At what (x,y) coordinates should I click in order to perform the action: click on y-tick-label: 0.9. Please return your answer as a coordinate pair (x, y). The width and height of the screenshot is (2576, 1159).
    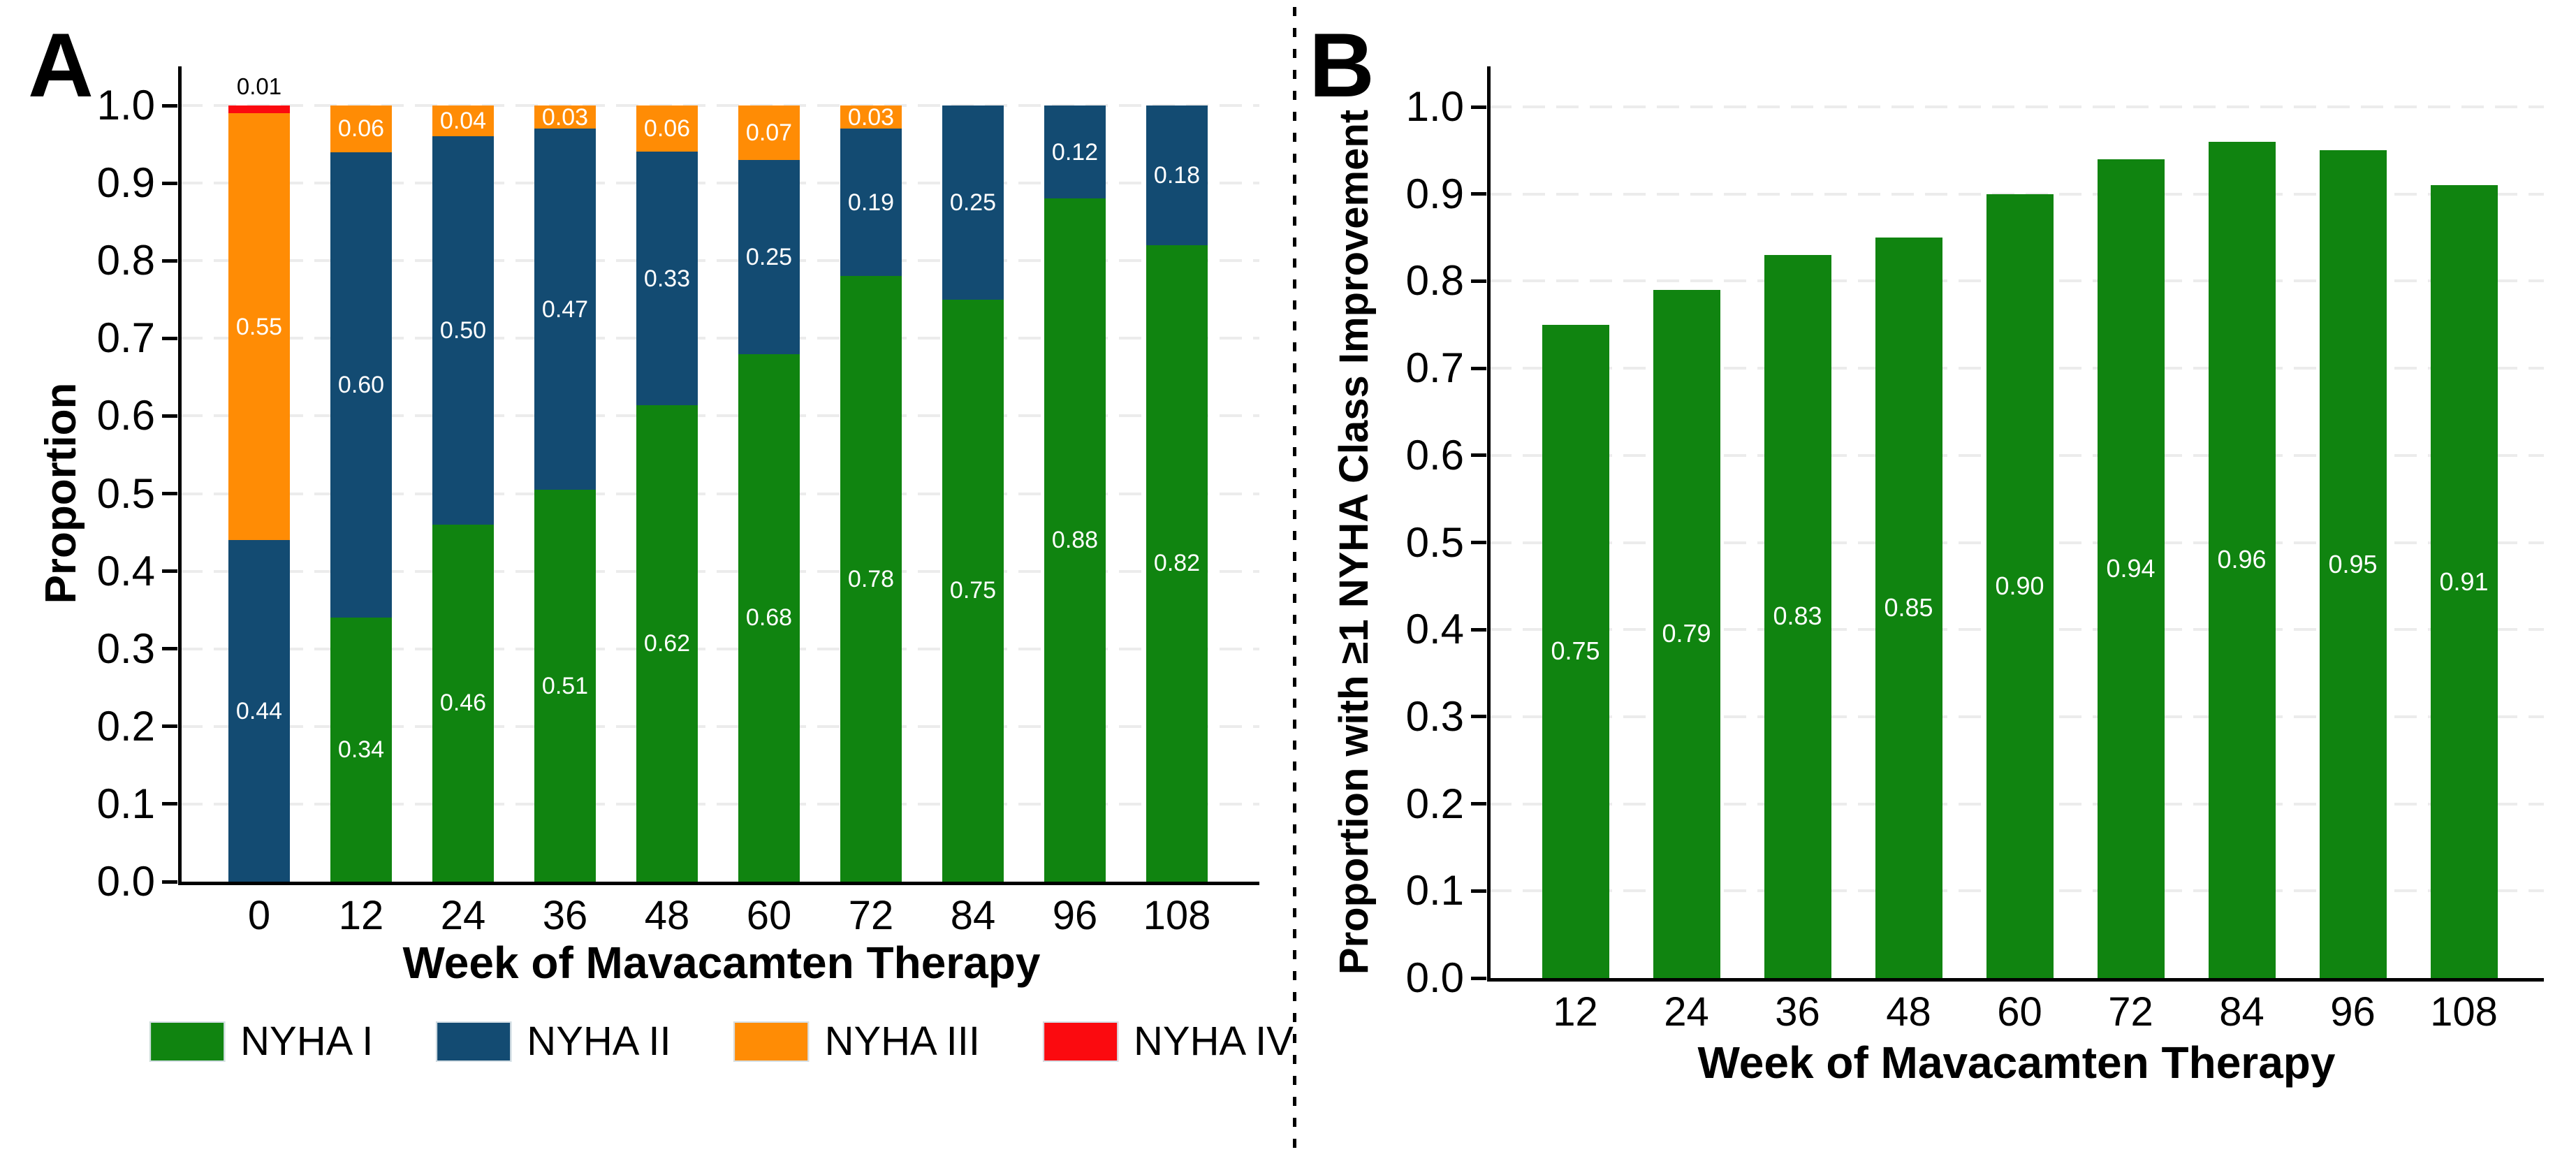
    Looking at the image, I should click on (126, 183).